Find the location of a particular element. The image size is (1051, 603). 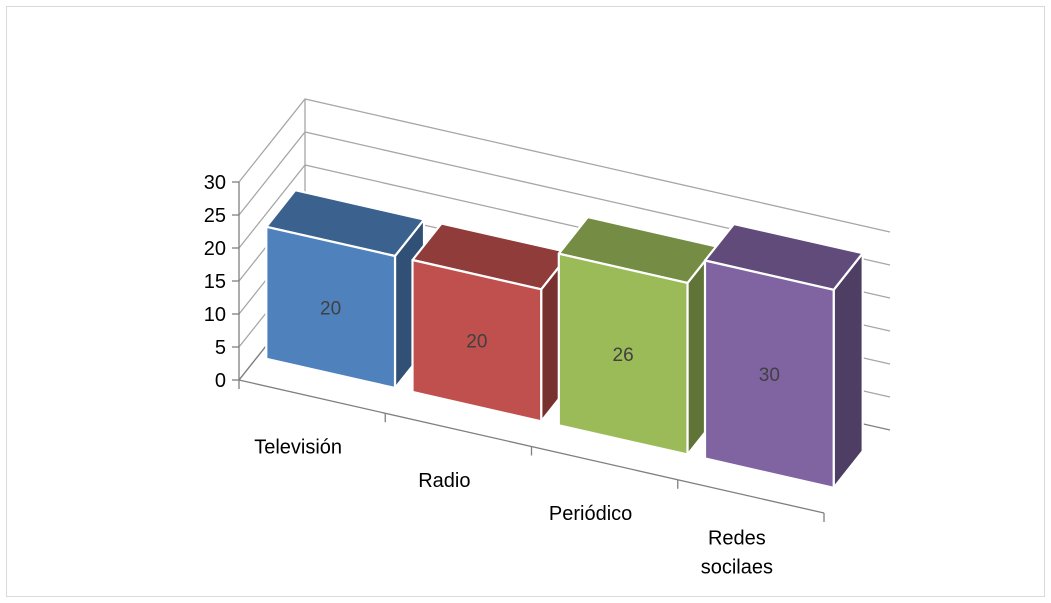

y-tick-label: 15 is located at coordinates (215, 282).